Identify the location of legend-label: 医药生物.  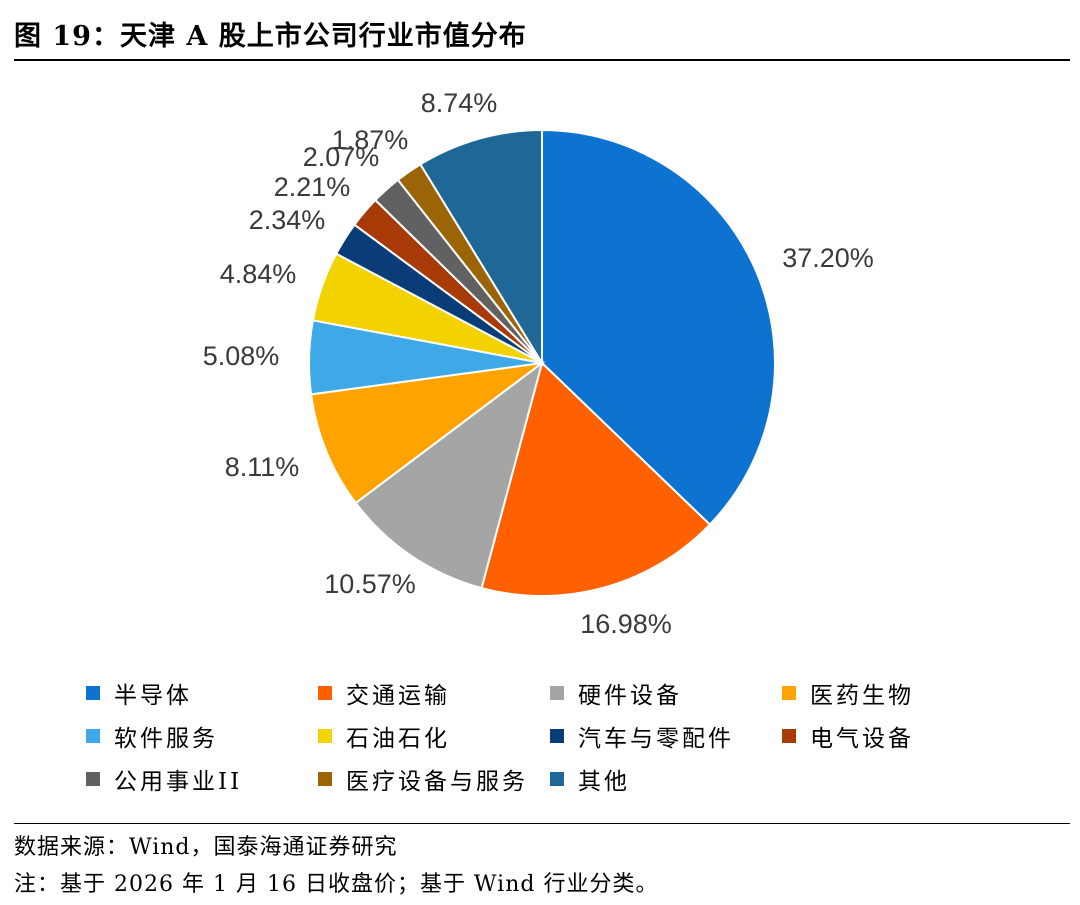
(862, 695).